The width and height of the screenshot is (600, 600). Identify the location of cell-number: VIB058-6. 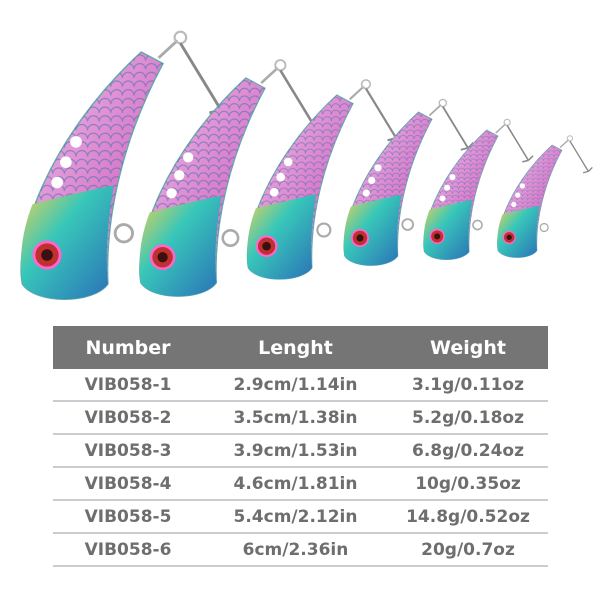
(128, 550).